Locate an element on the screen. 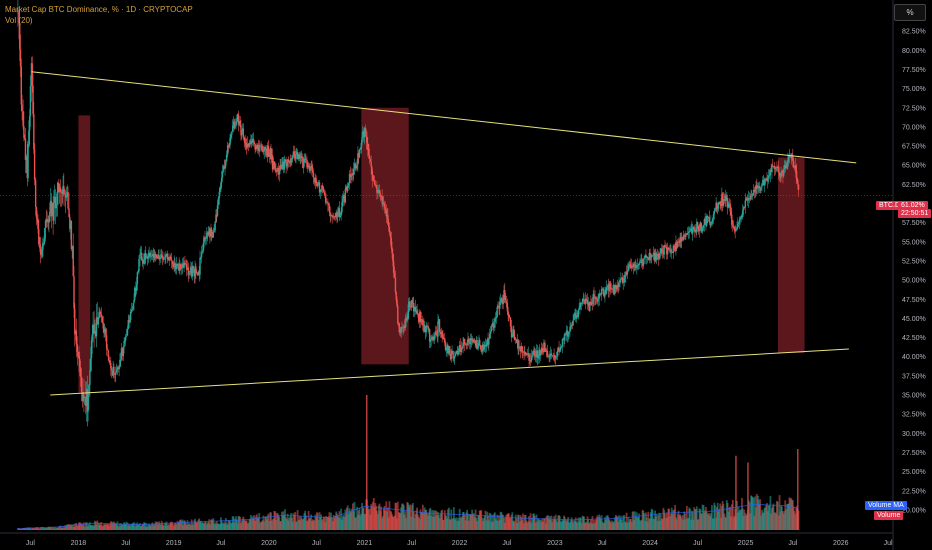 Image resolution: width=932 pixels, height=550 pixels. volume-badge: Volume is located at coordinates (889, 515).